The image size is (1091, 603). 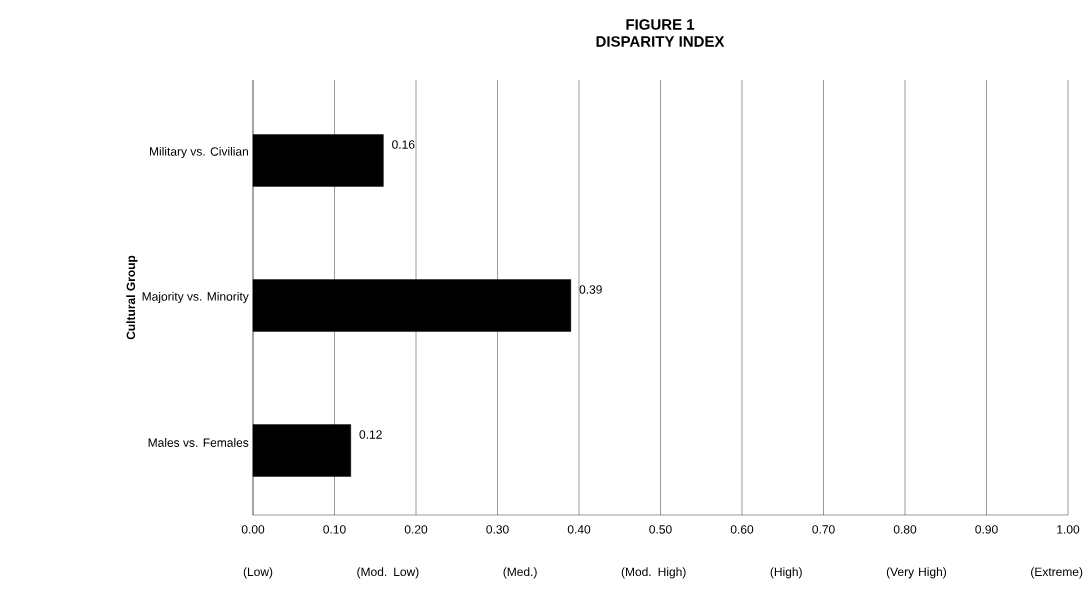 I want to click on y-axis-title: Cultural Group, so click(x=132, y=297).